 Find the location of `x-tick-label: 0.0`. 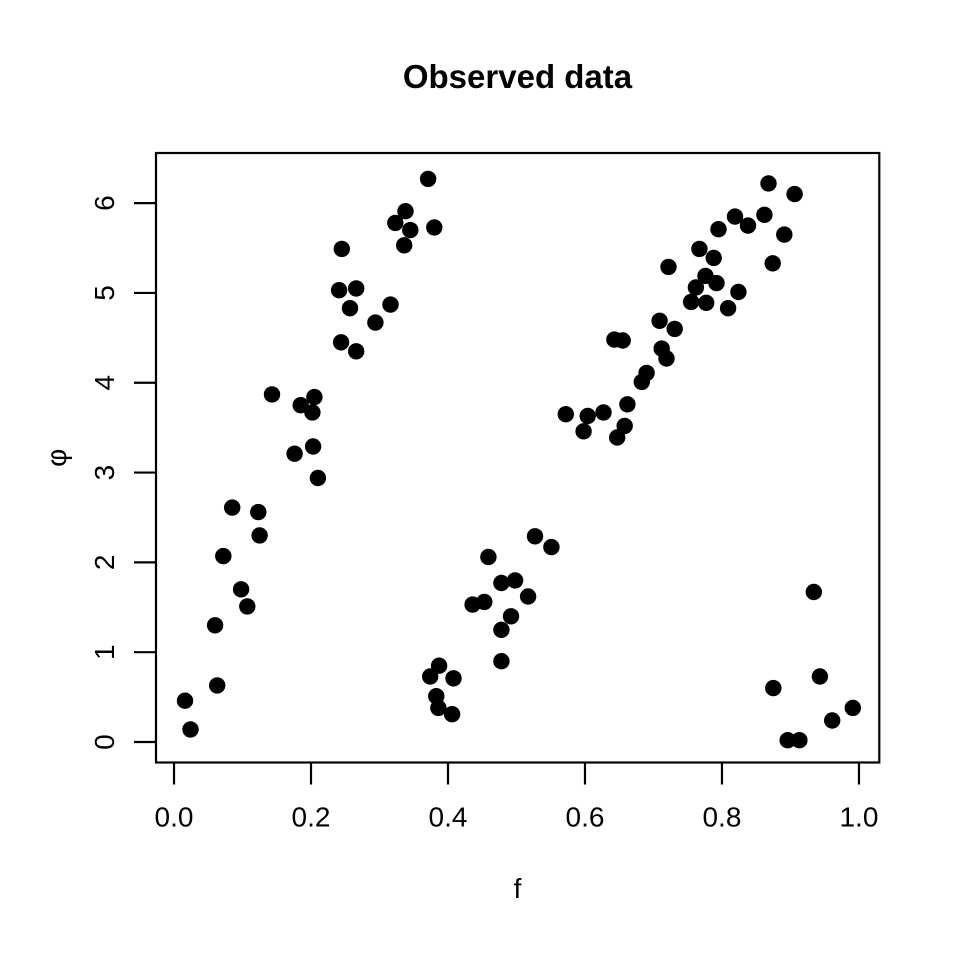

x-tick-label: 0.0 is located at coordinates (174, 817).